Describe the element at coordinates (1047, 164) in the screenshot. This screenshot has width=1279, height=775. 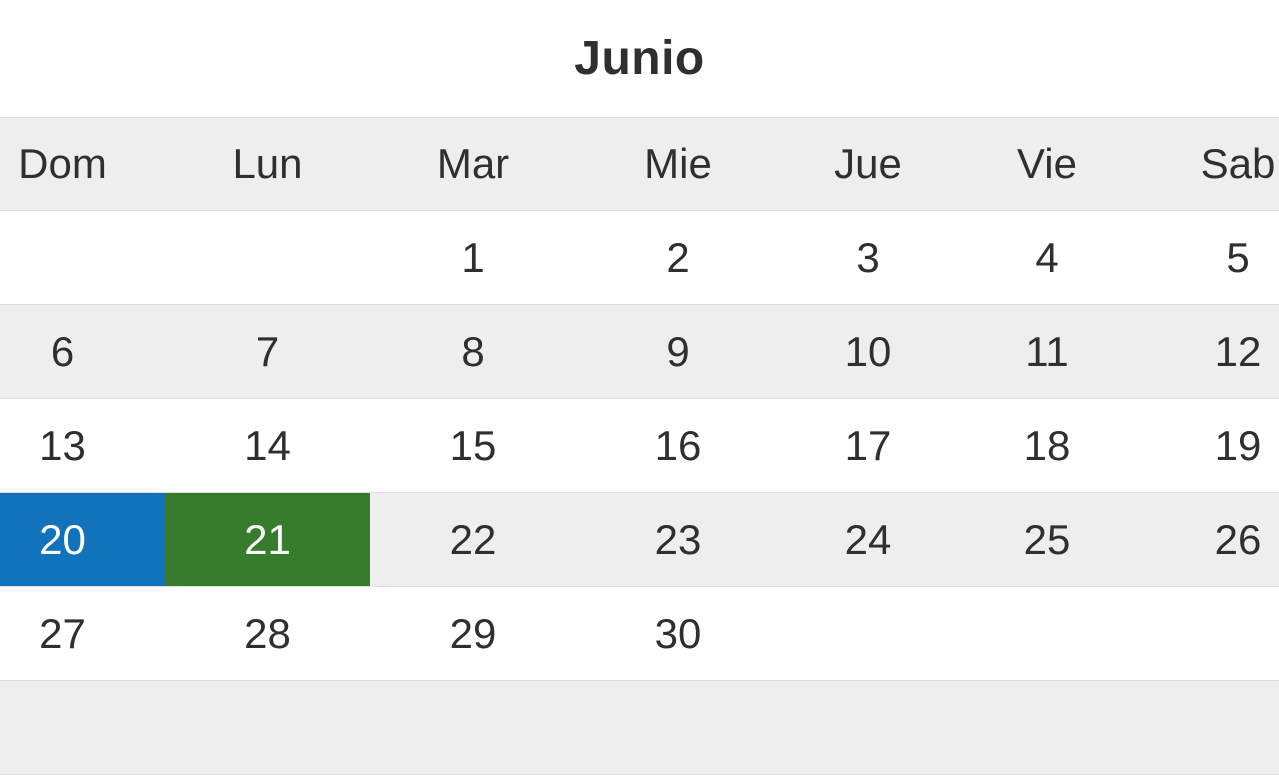
I see `weekday-vie: Vie` at that location.